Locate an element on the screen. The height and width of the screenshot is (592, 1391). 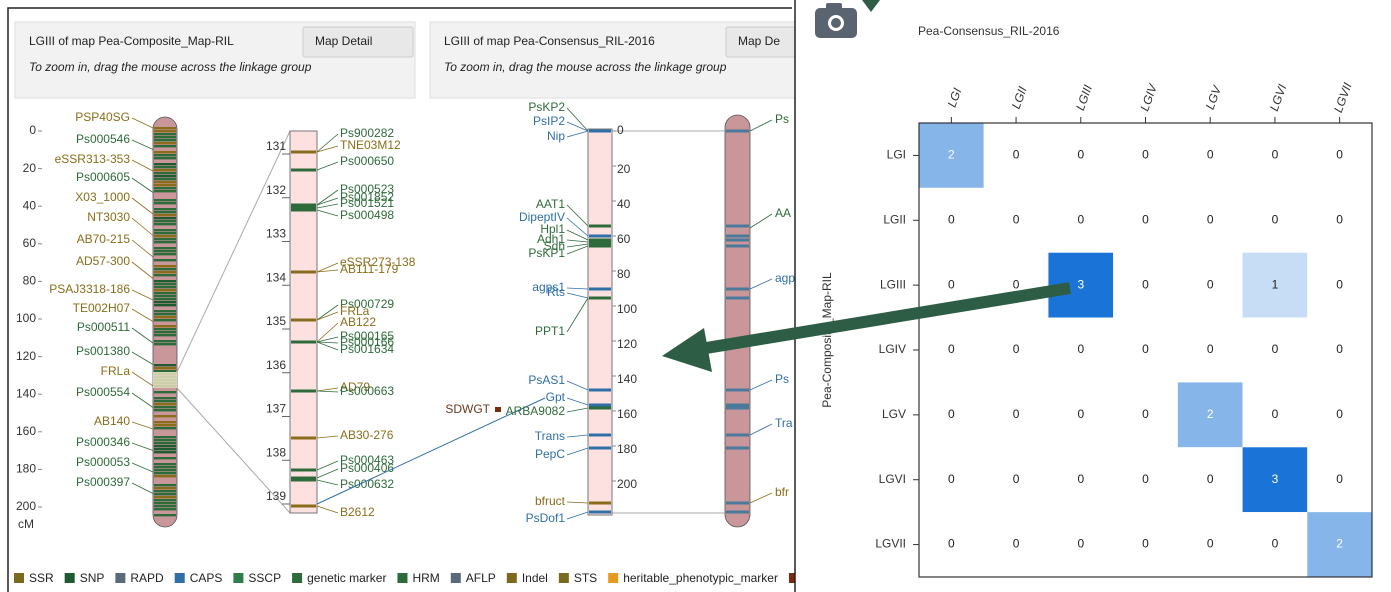
map-detail-button-label: Map Detail is located at coordinates (343, 41).